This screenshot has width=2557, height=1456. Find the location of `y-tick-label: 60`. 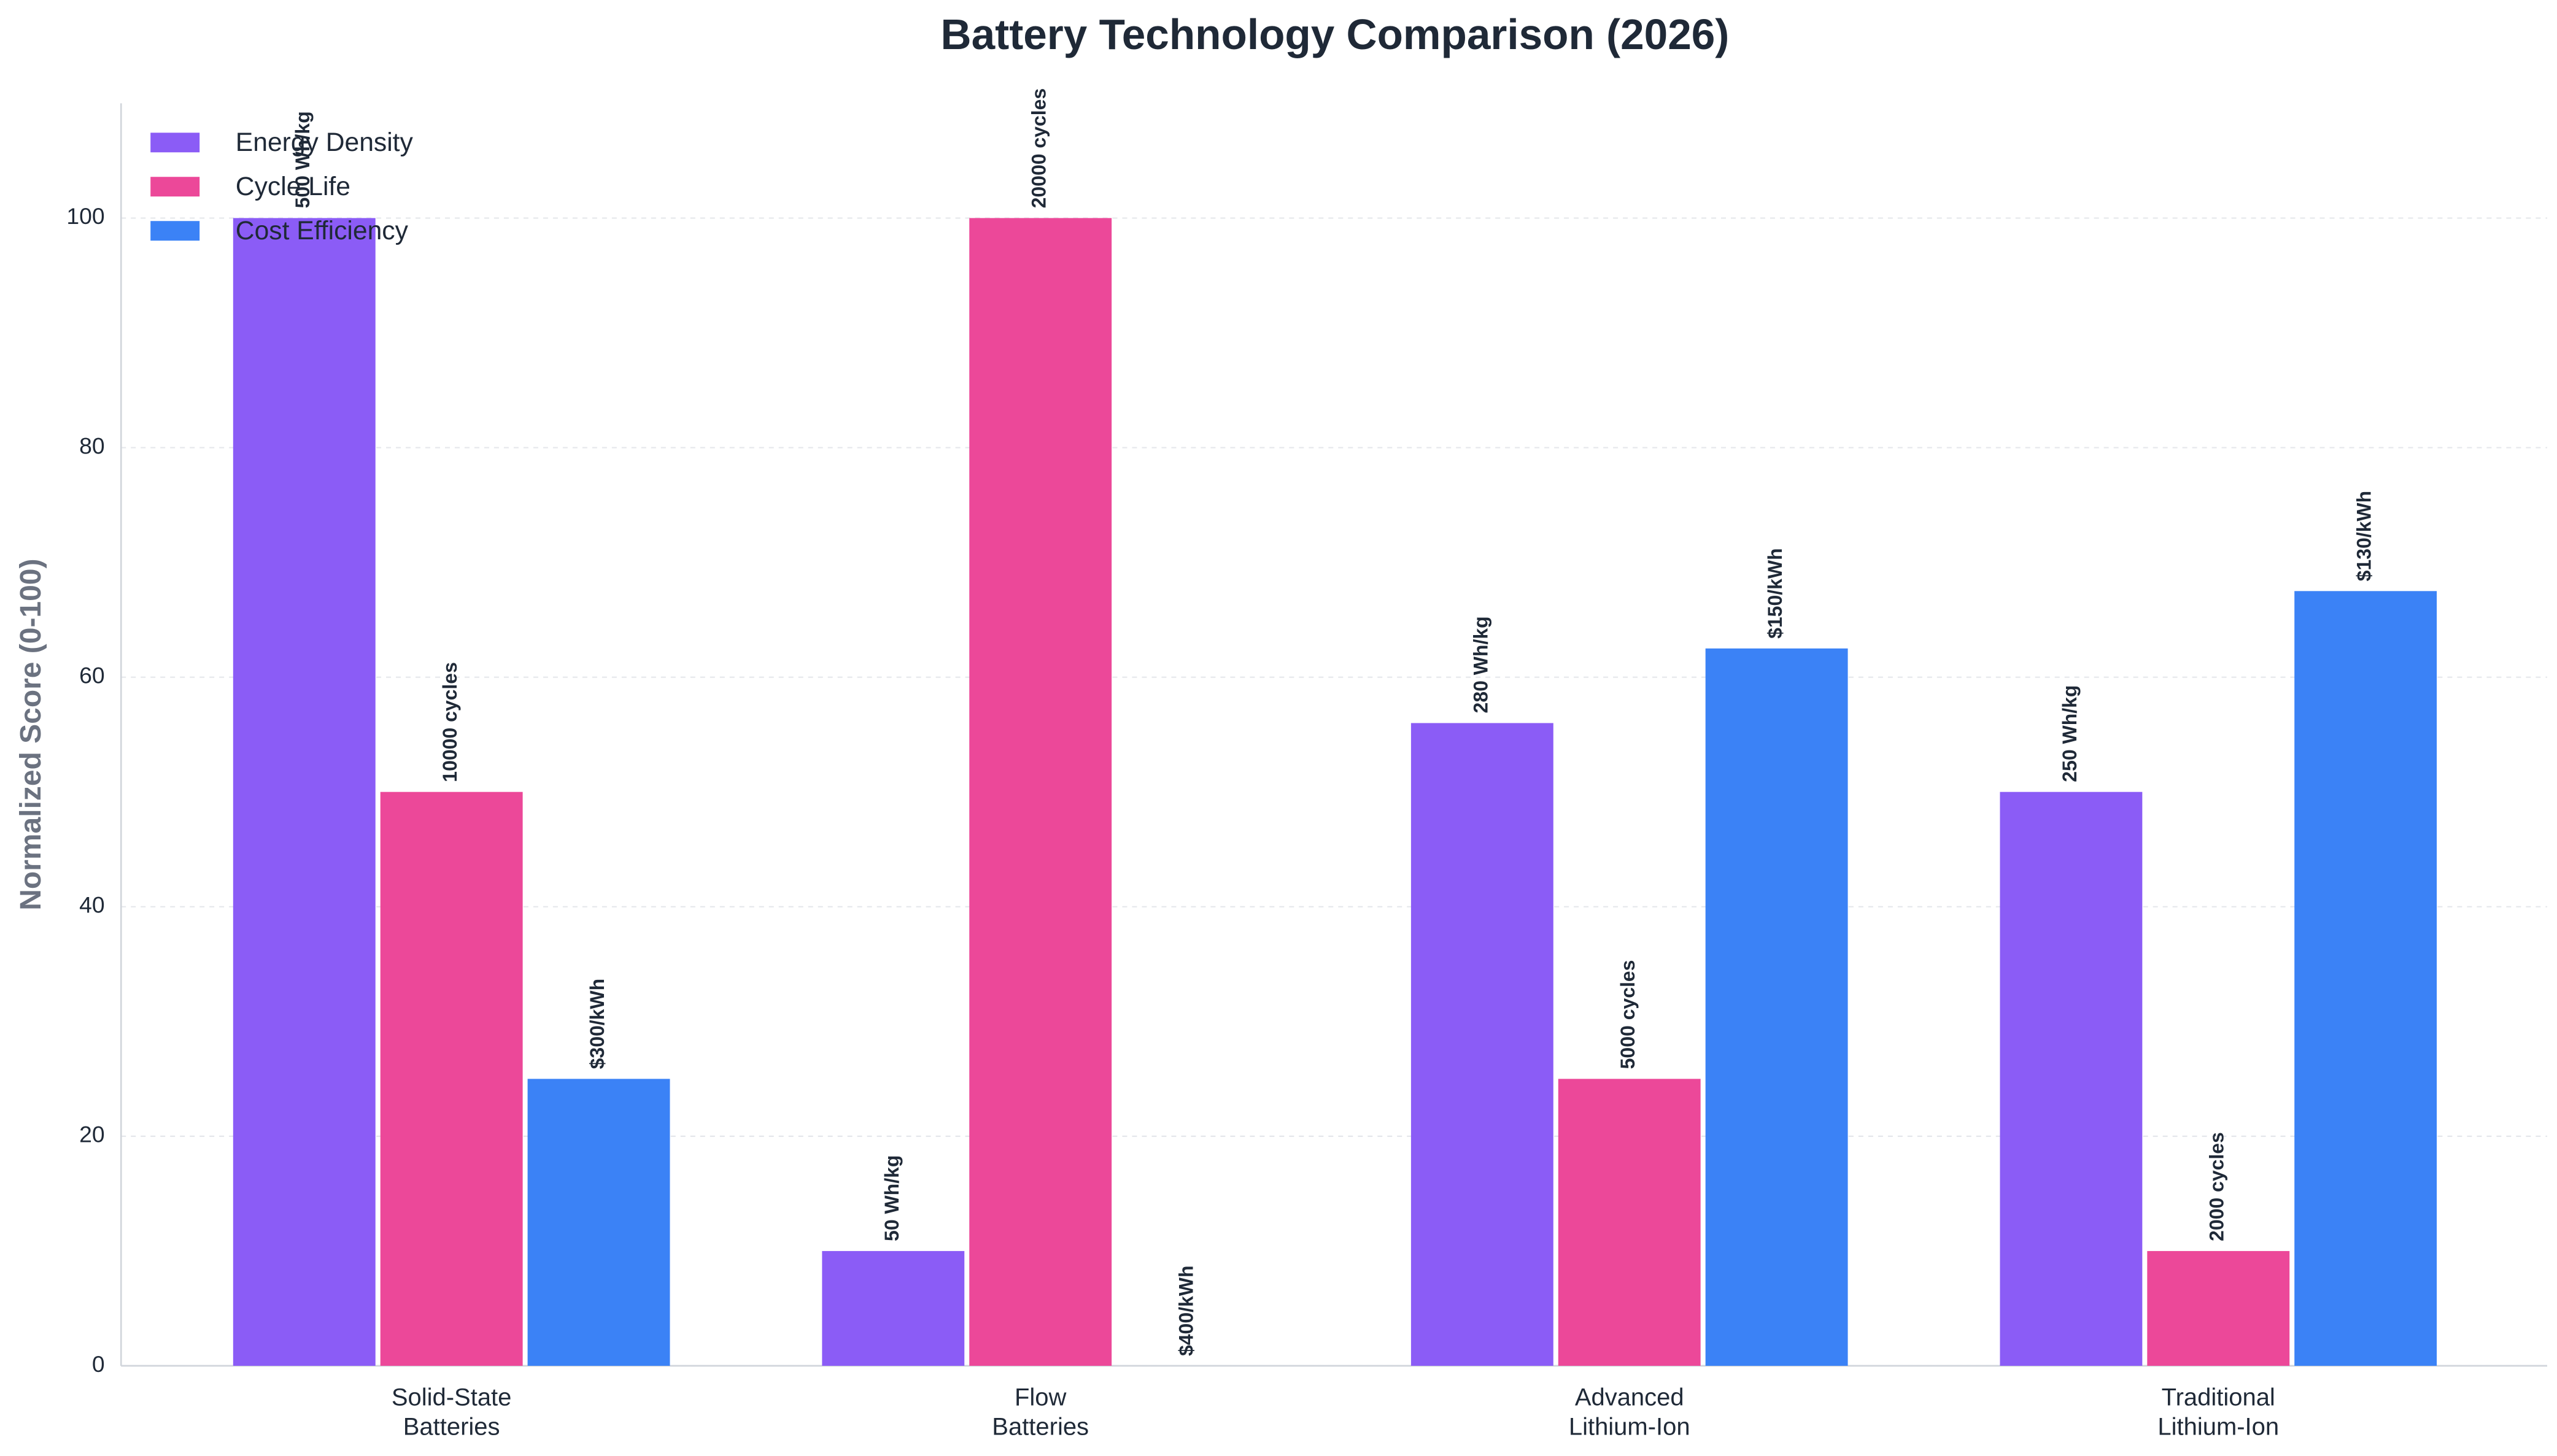

y-tick-label: 60 is located at coordinates (92, 675).